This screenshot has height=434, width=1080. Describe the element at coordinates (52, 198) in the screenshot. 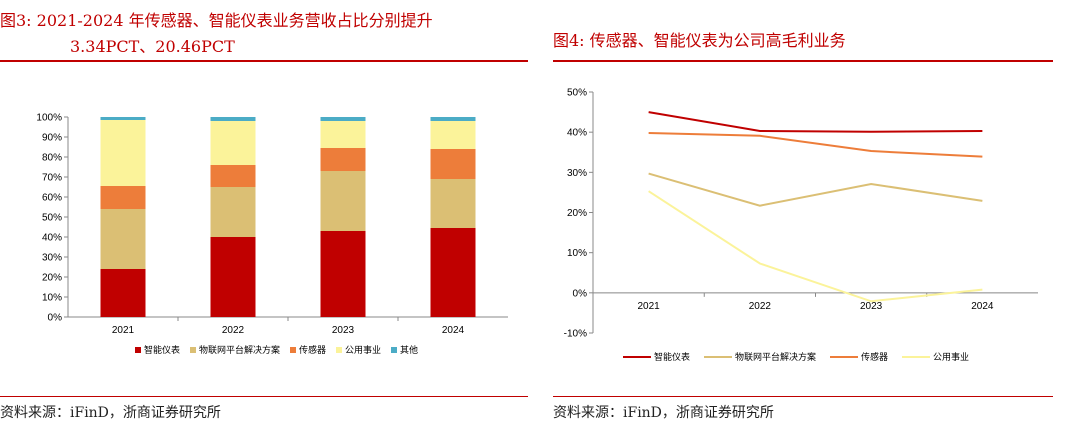

I see `y-tick-label: 60%` at that location.